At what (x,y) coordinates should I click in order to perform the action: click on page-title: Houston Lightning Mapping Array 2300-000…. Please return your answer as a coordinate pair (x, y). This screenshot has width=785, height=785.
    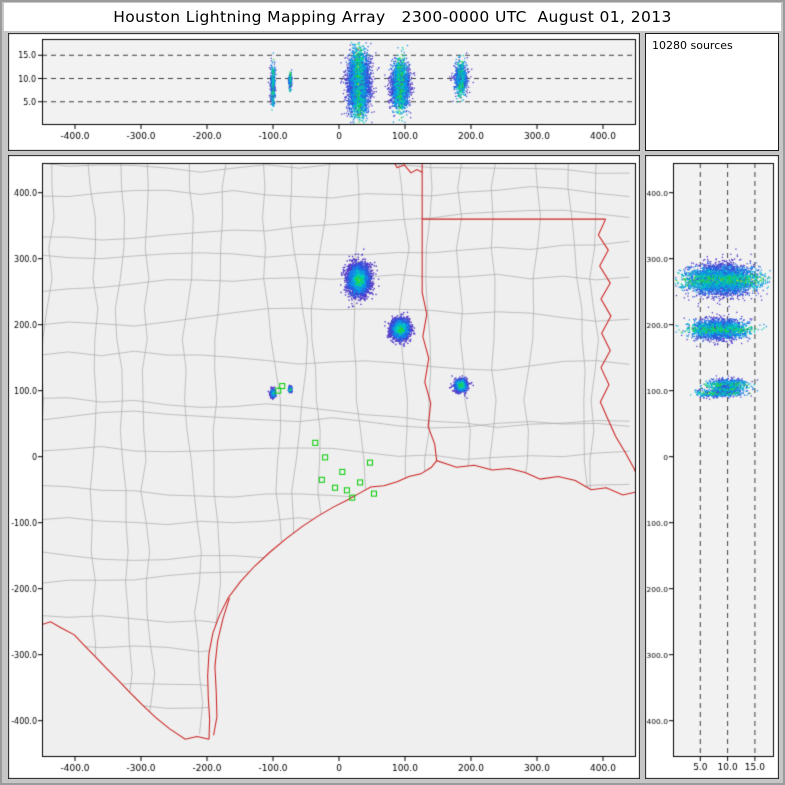
    Looking at the image, I should click on (392, 17).